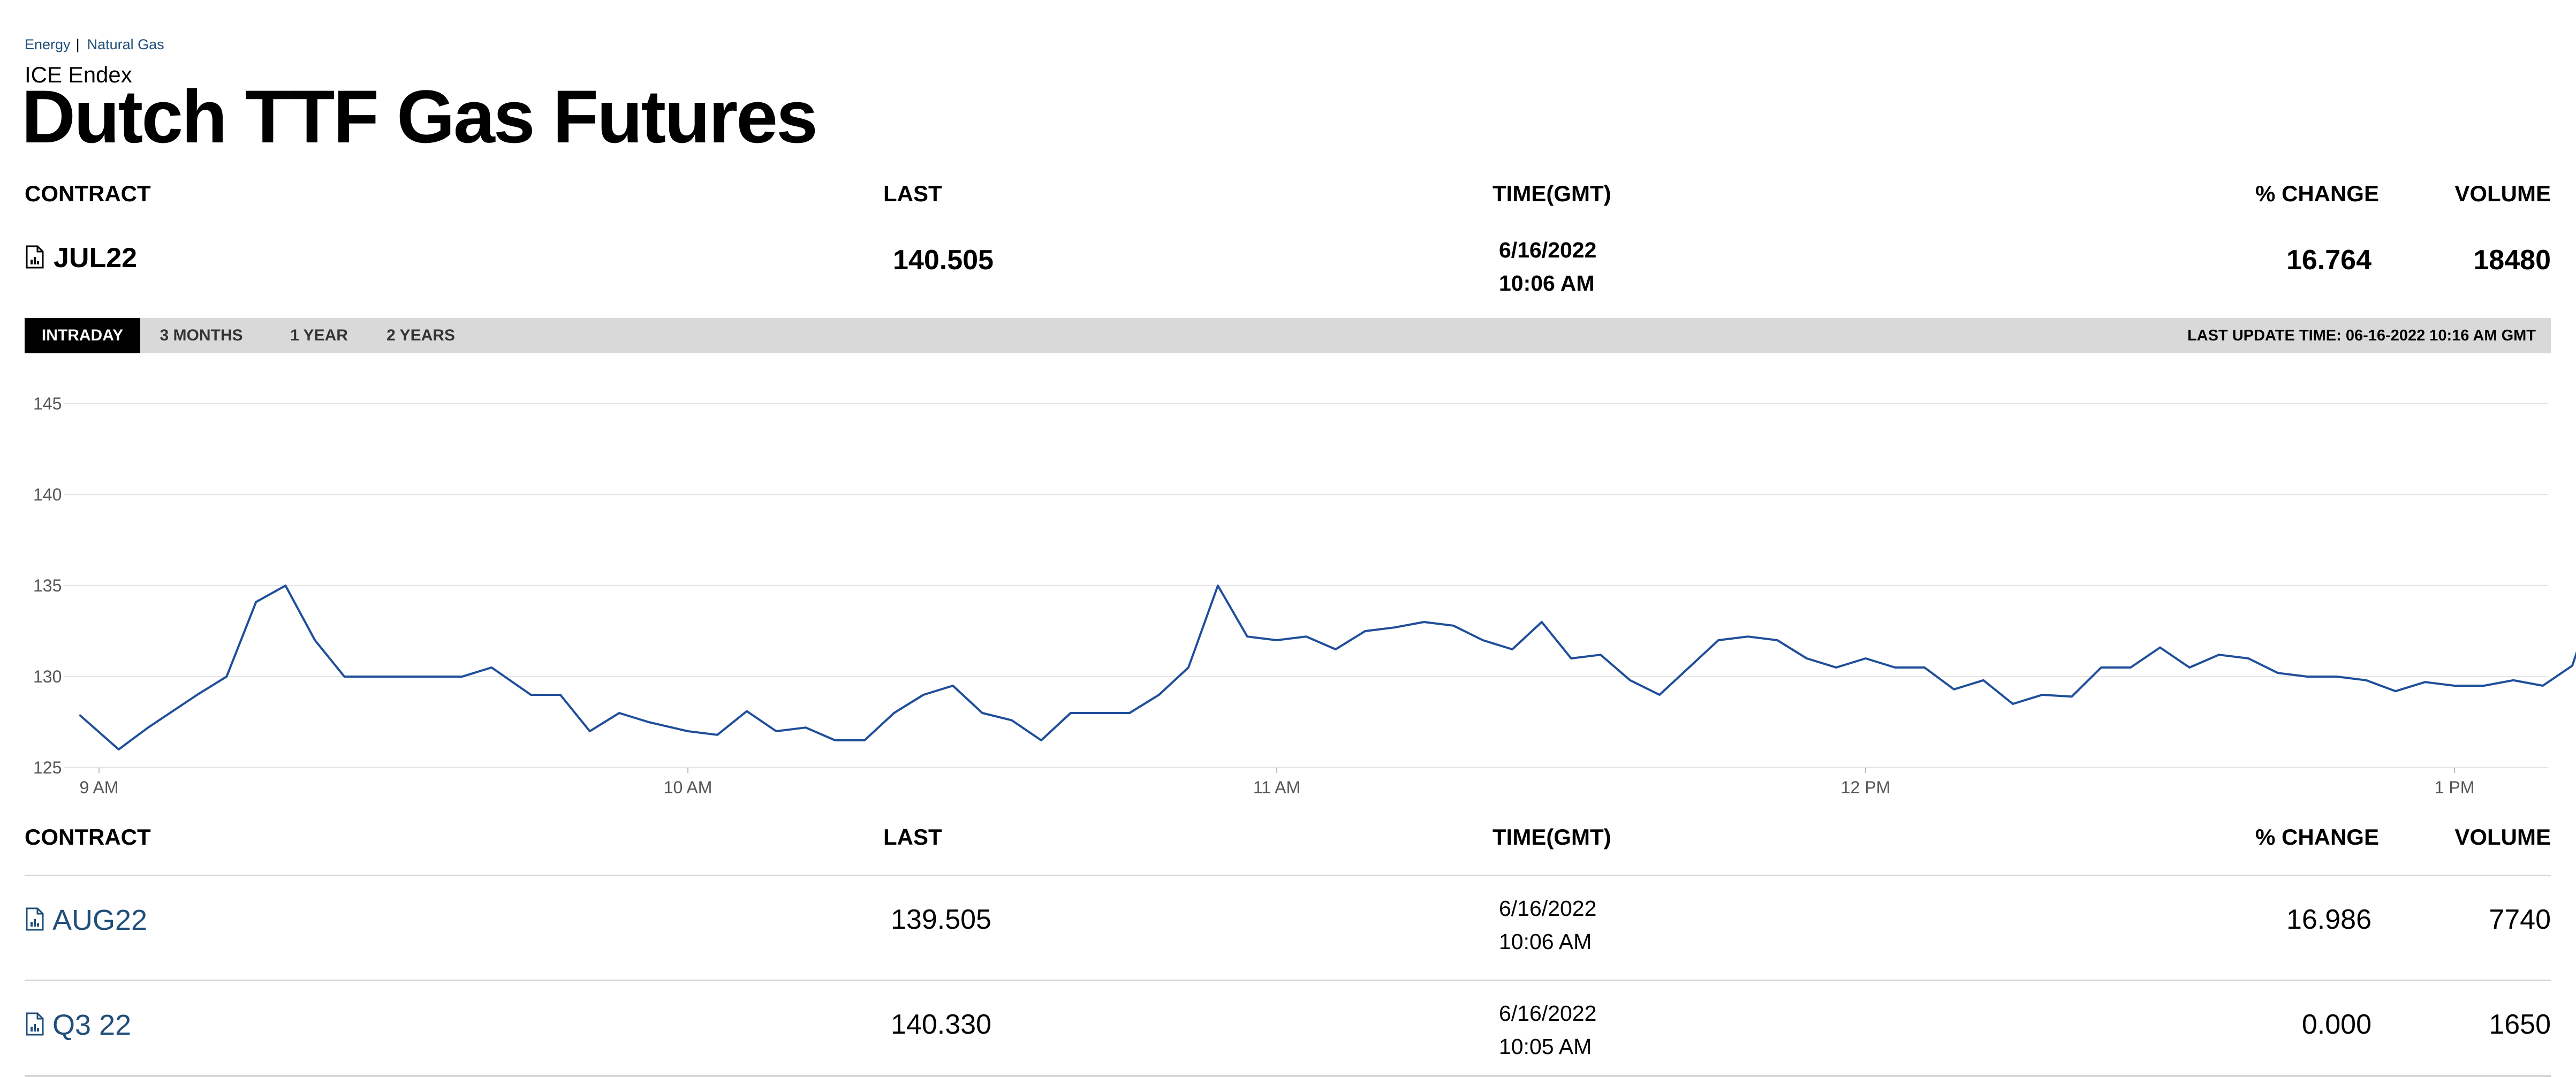 This screenshot has width=2576, height=1077. I want to click on main-change: 16.764, so click(2329, 260).